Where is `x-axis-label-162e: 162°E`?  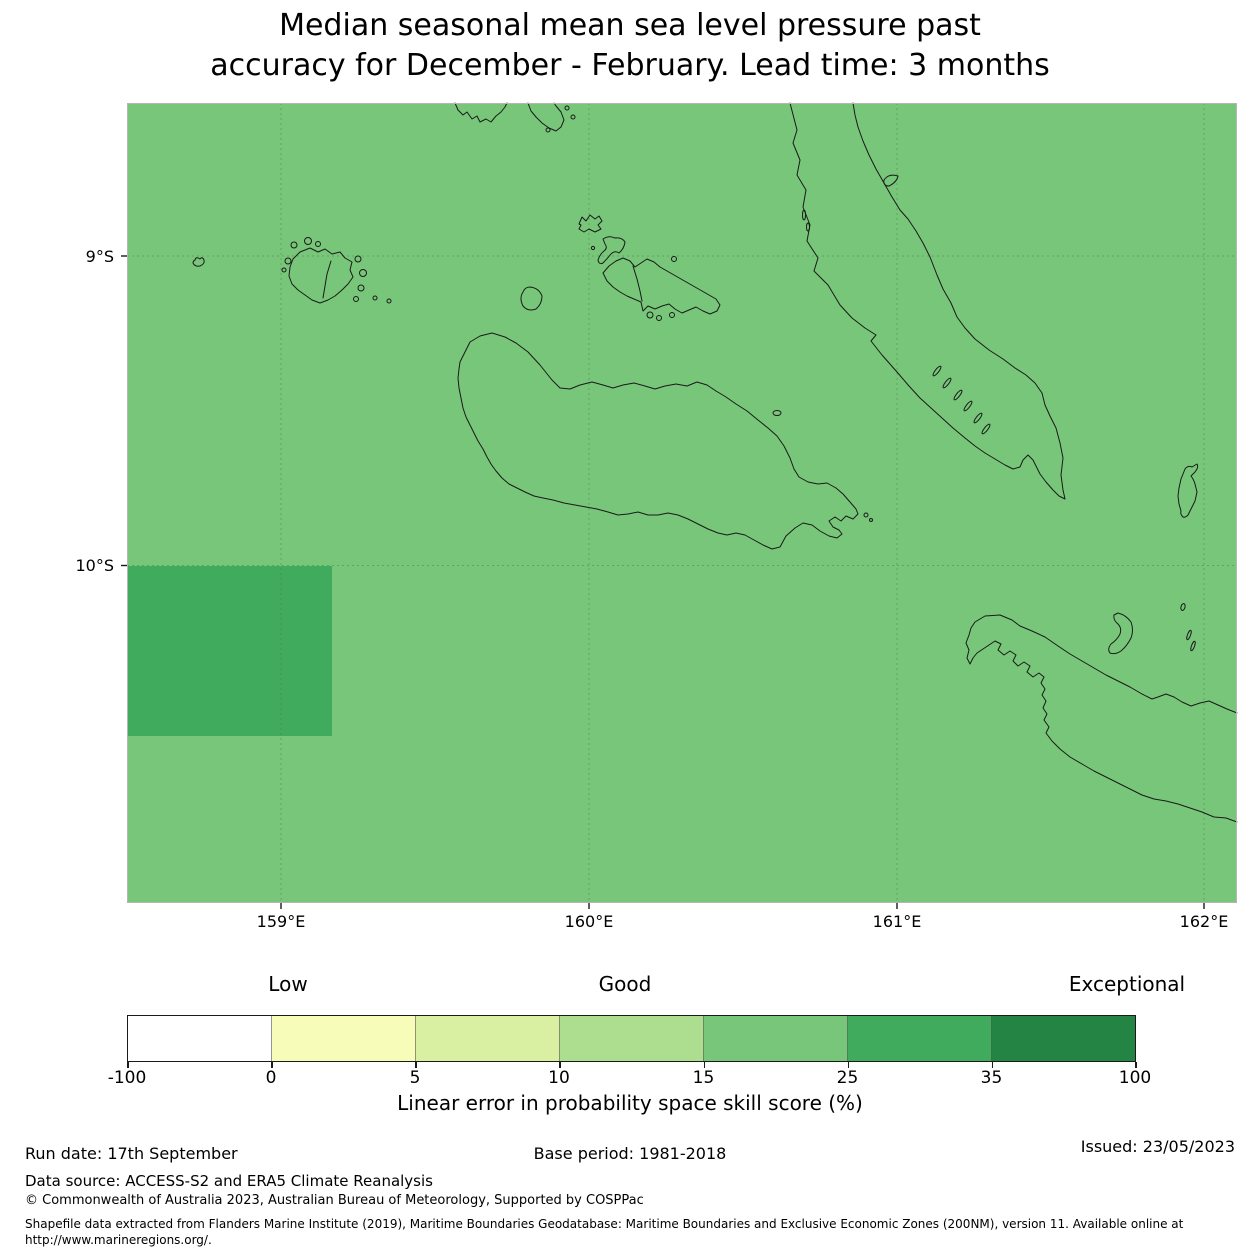
x-axis-label-162e: 162°E is located at coordinates (1204, 921).